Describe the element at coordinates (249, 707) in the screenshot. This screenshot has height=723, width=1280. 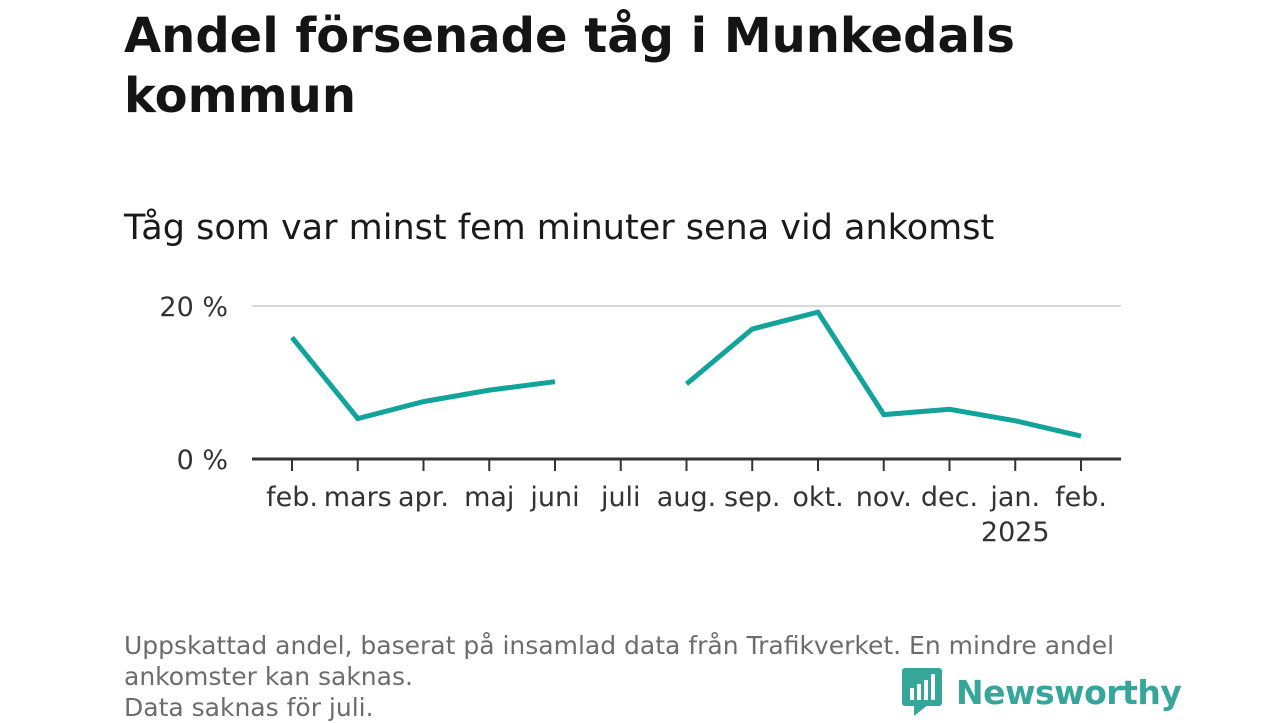
I see `footnote-line-3: Data saknas för juli.` at that location.